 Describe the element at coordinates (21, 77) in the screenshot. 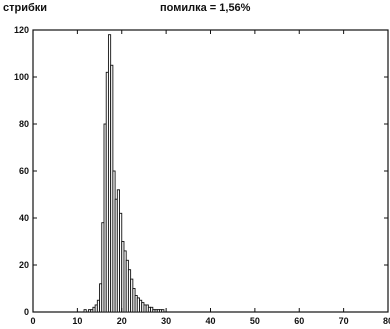

I see `y-tick-label: 100` at that location.